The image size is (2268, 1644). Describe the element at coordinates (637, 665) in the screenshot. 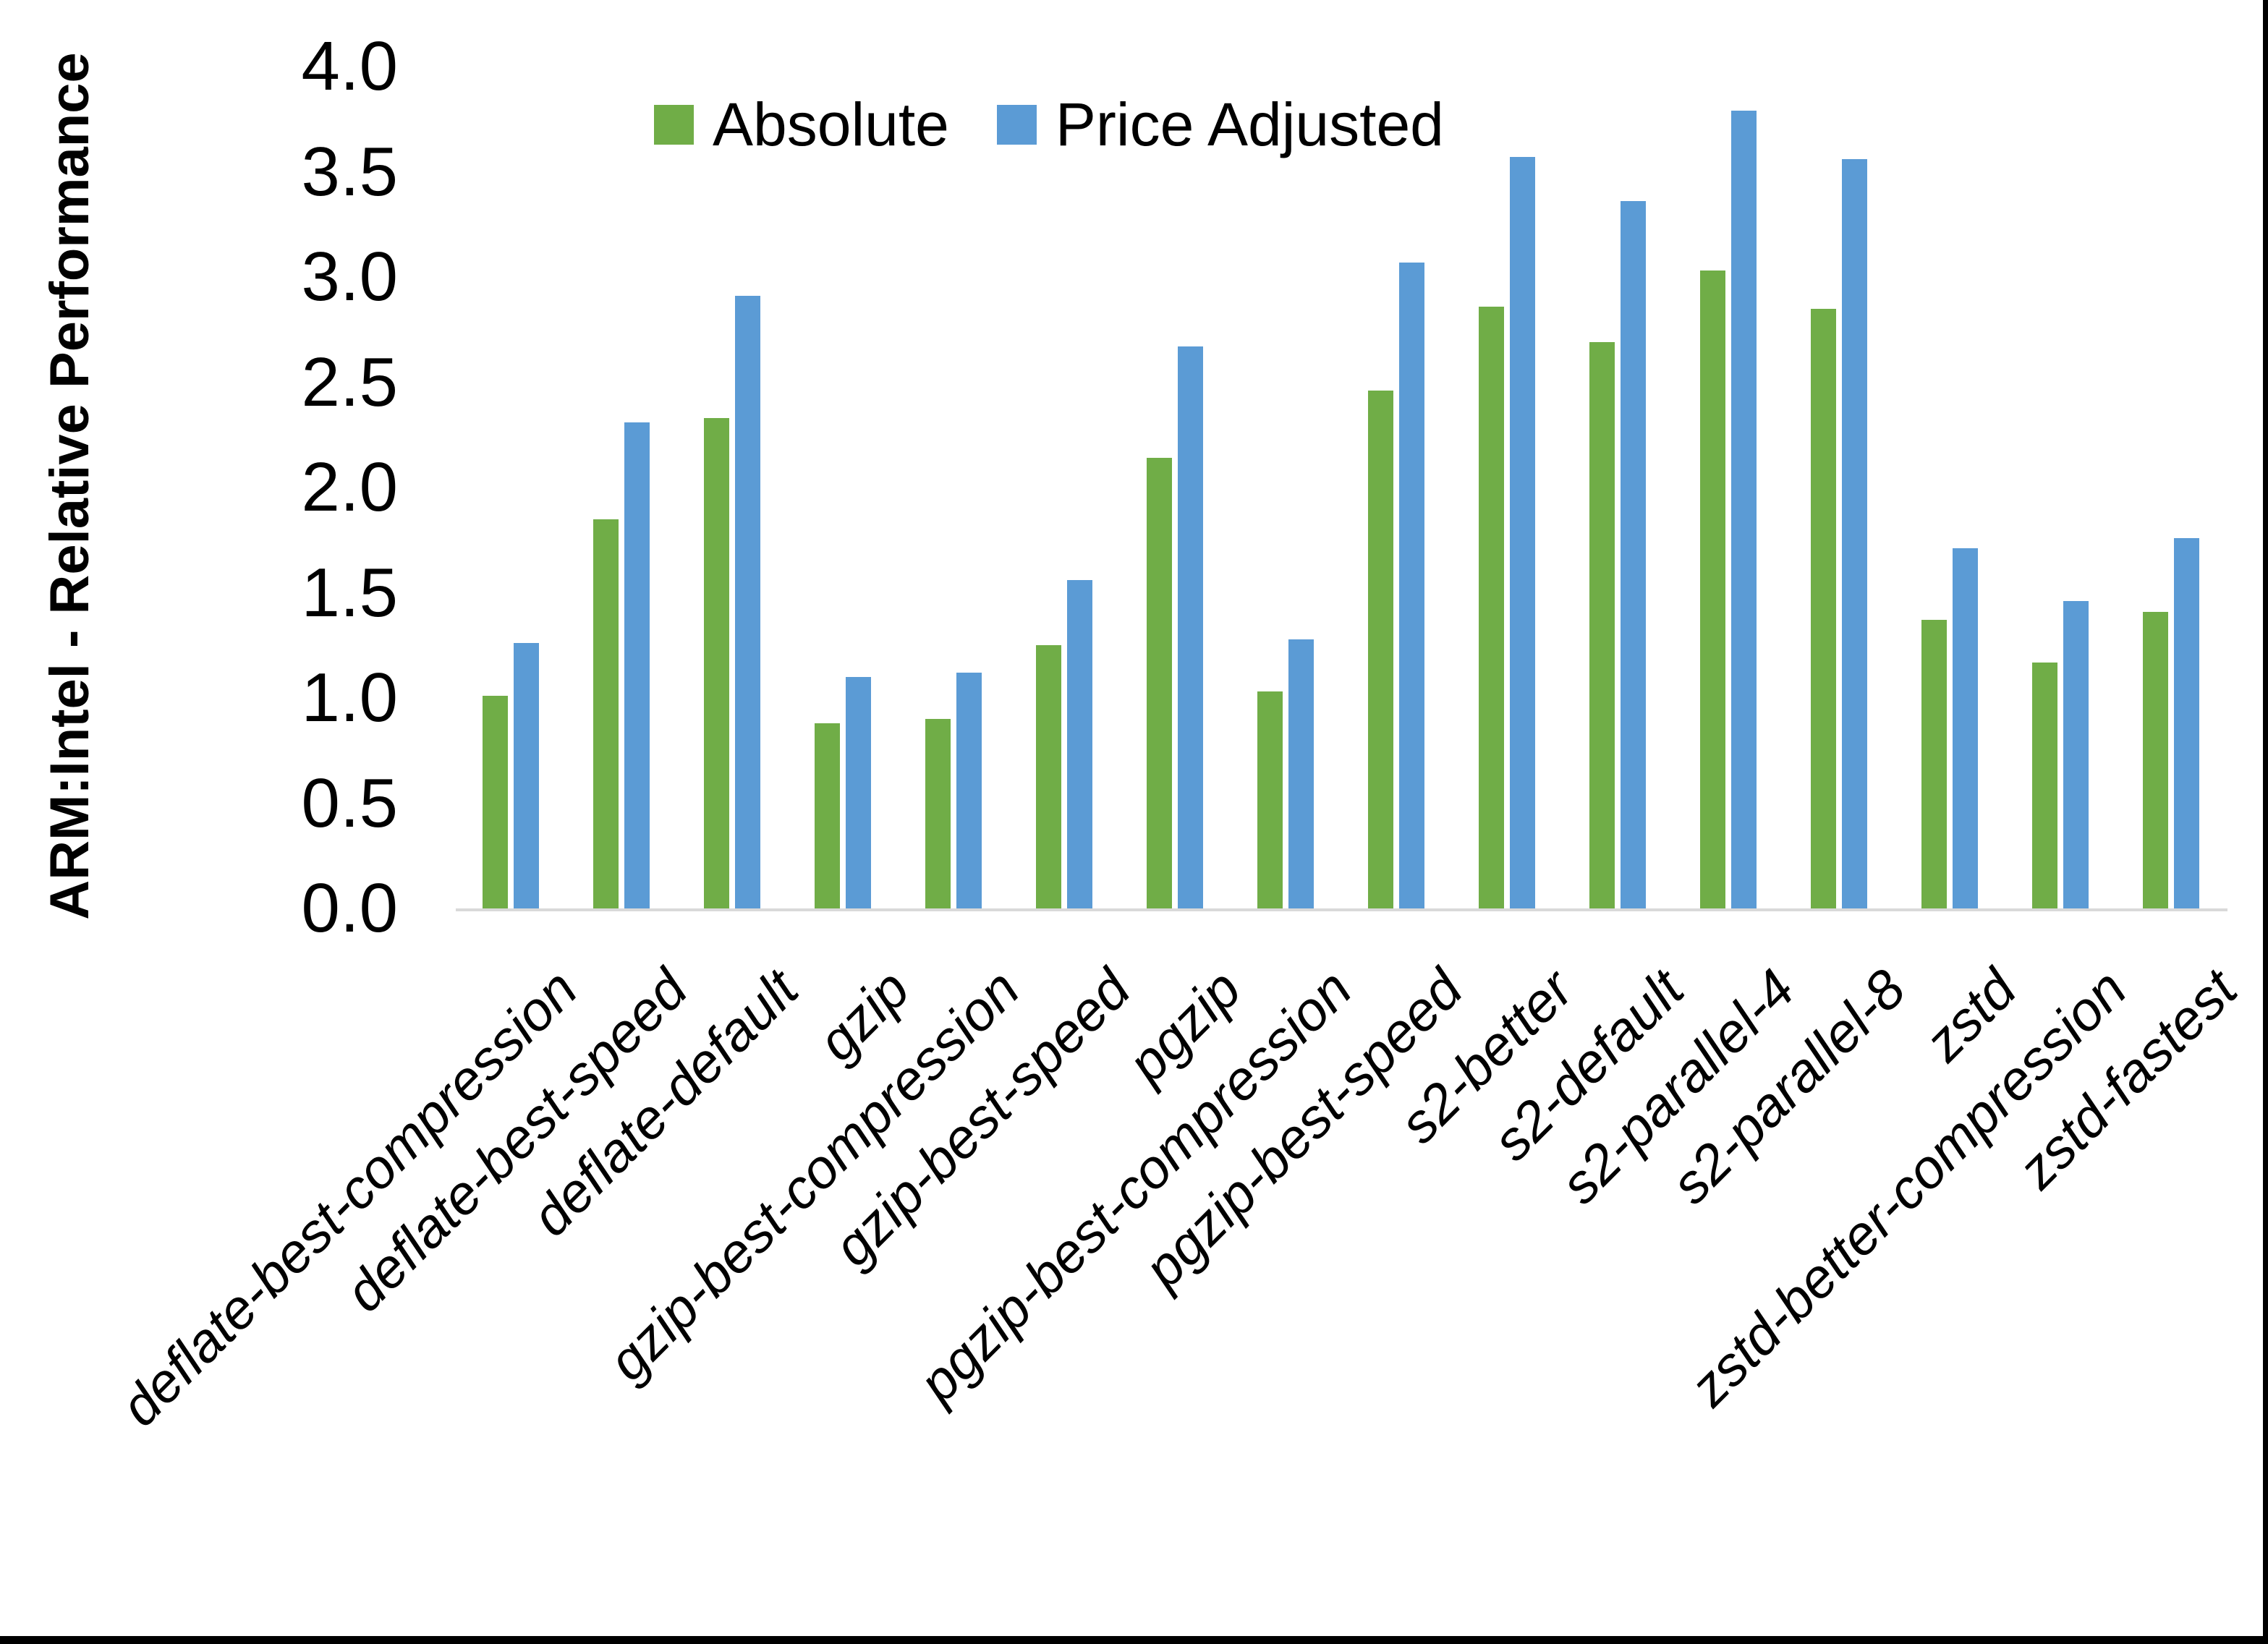

I see `bar-price-adjusted-deflate-best-speed` at that location.